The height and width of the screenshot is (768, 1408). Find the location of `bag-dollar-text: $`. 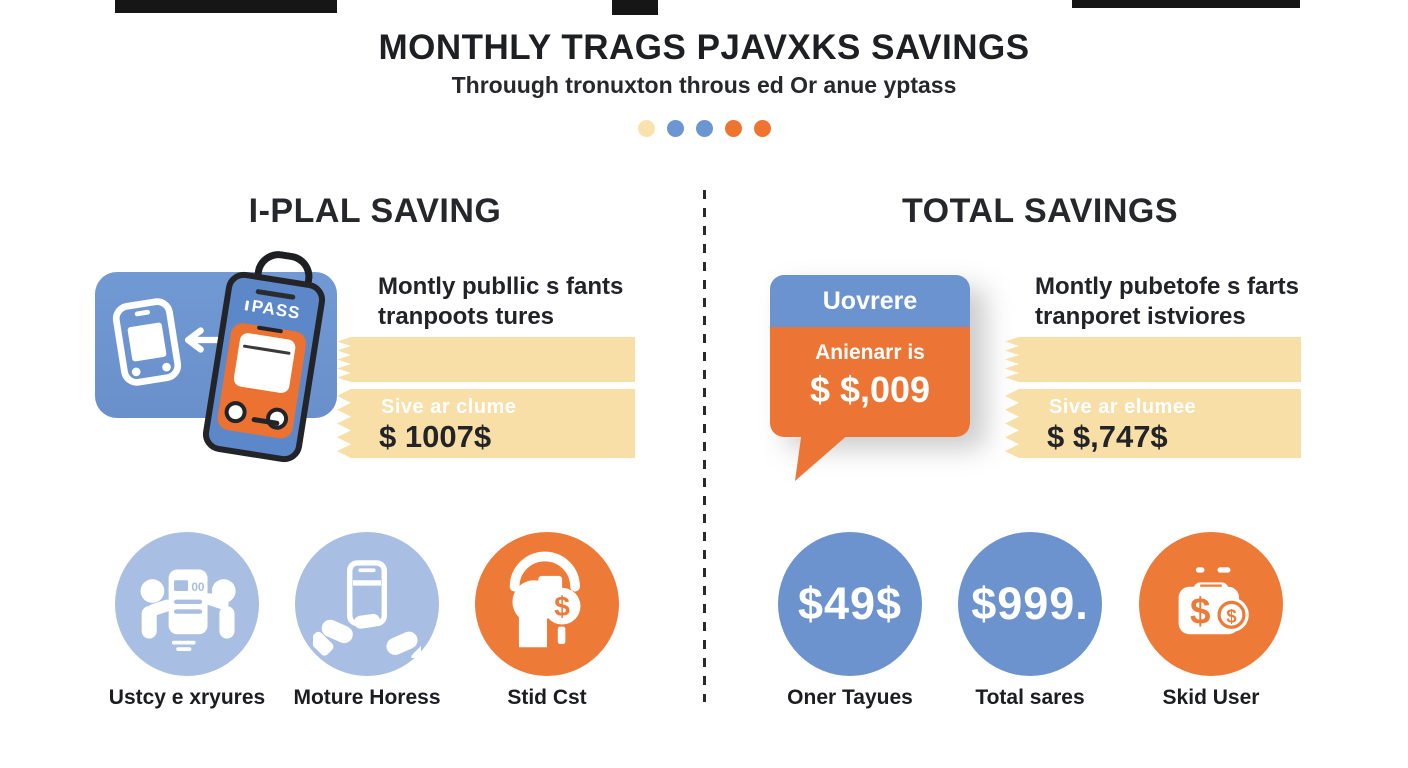

bag-dollar-text: $ is located at coordinates (1200, 610).